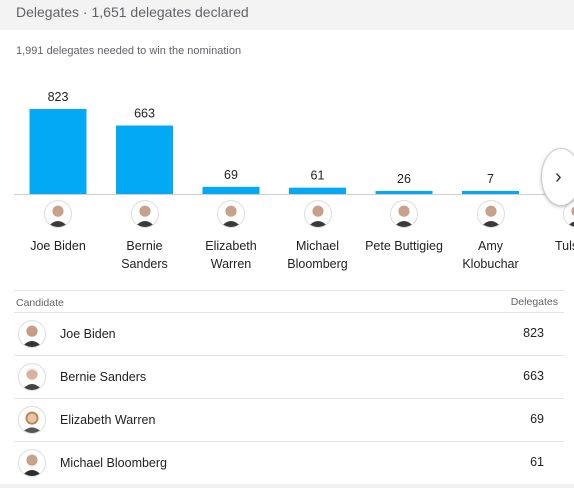  Describe the element at coordinates (289, 302) in the screenshot. I see `table-header: Candidate Delegates` at that location.